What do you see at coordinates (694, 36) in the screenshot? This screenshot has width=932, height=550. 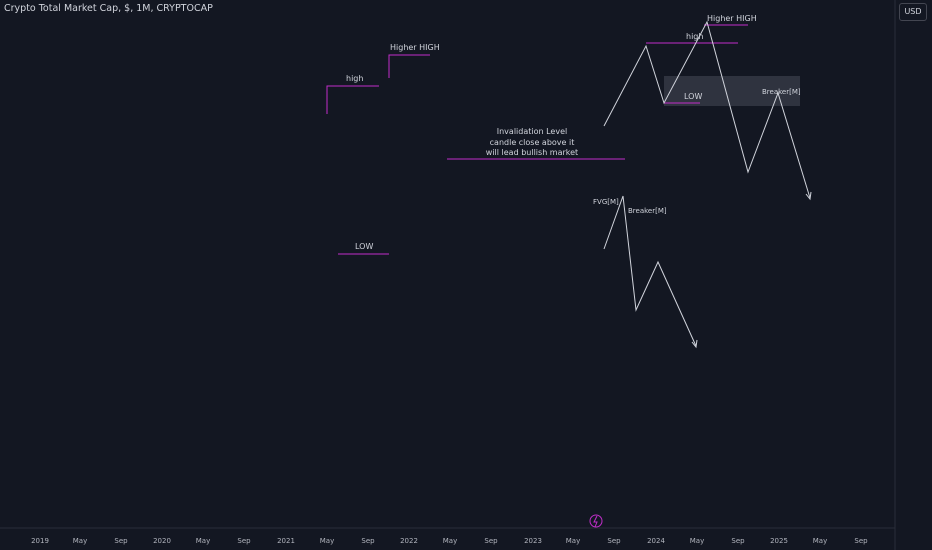 I see `annotation-future-high: high` at bounding box center [694, 36].